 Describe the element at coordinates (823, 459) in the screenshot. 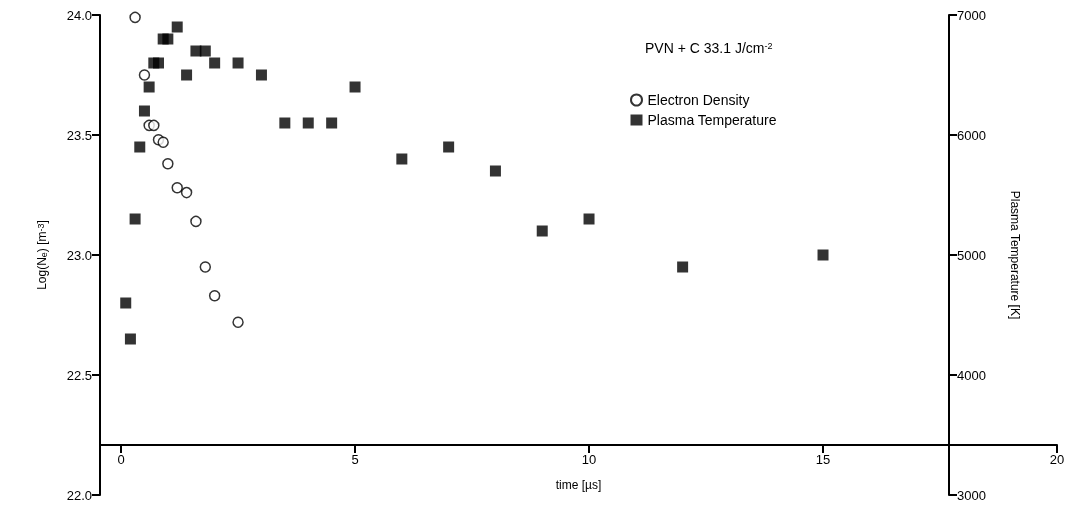

I see `x-tick-label: 15` at that location.